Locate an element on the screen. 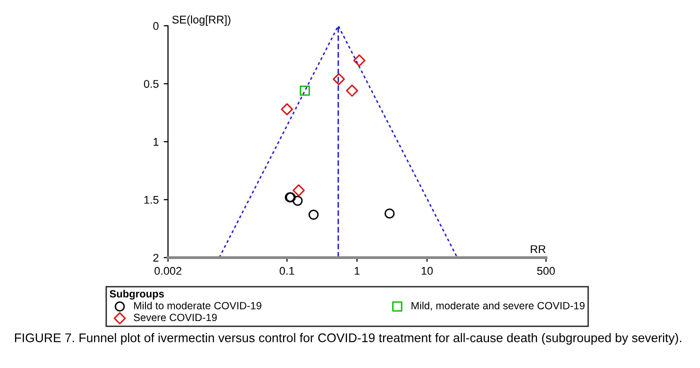 The image size is (700, 368). y-tick-label: 1.5 is located at coordinates (151, 200).